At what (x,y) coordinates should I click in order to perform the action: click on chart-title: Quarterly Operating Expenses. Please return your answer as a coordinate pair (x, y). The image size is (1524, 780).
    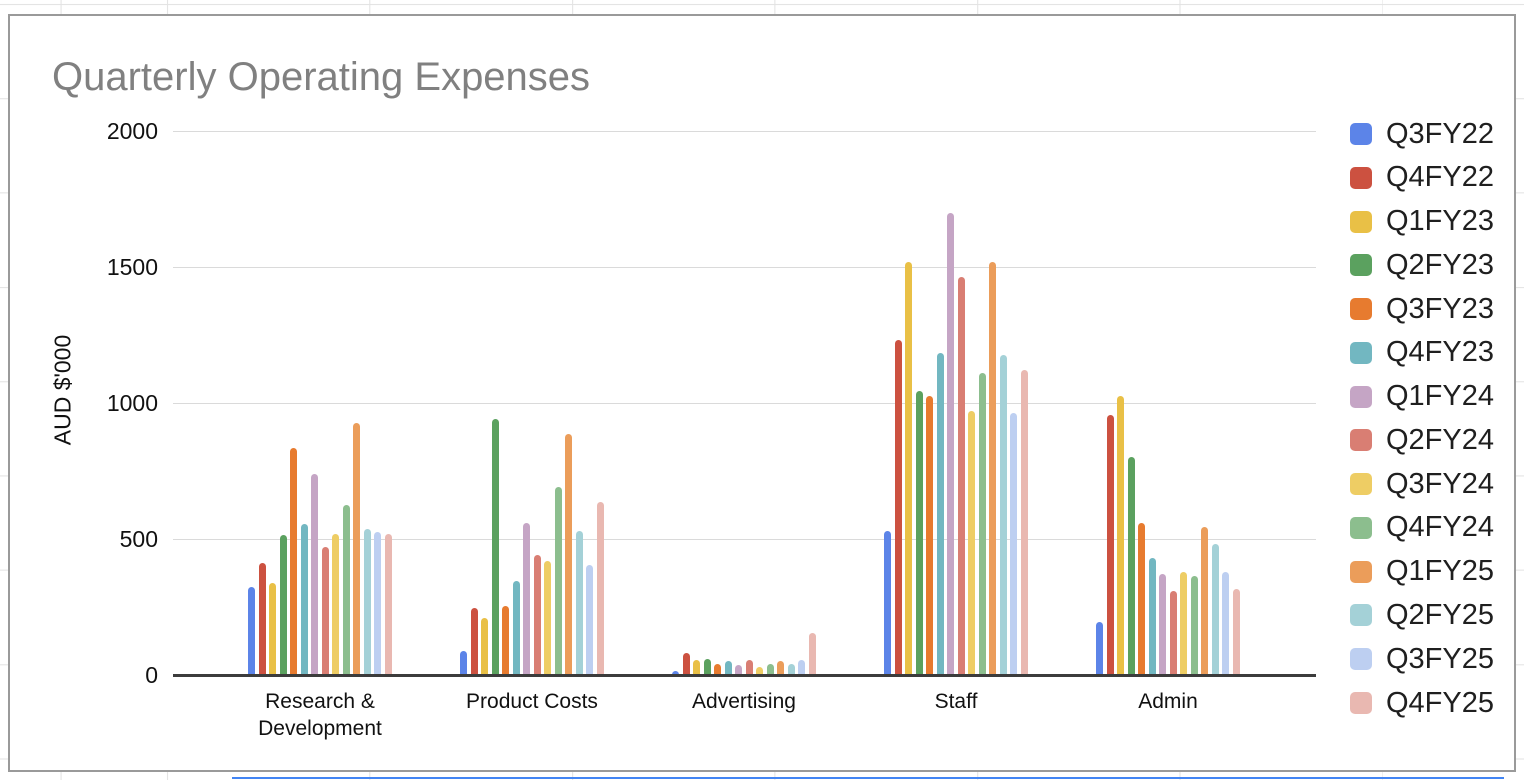
    Looking at the image, I should click on (321, 77).